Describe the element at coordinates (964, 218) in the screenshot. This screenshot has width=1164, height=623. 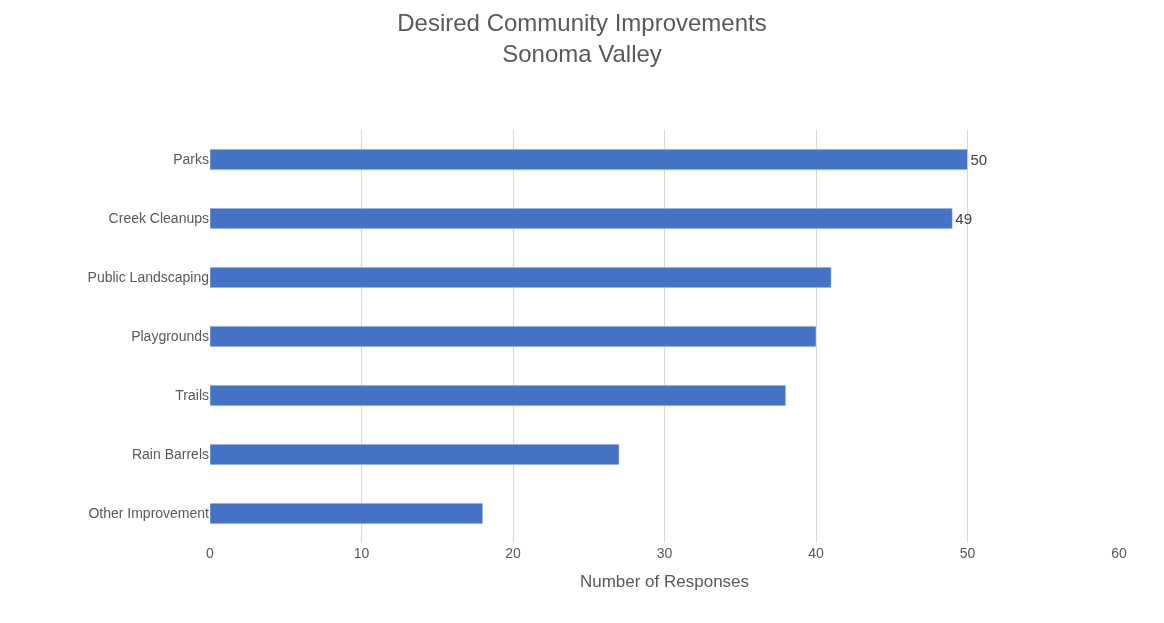
I see `data-label: 49` at that location.